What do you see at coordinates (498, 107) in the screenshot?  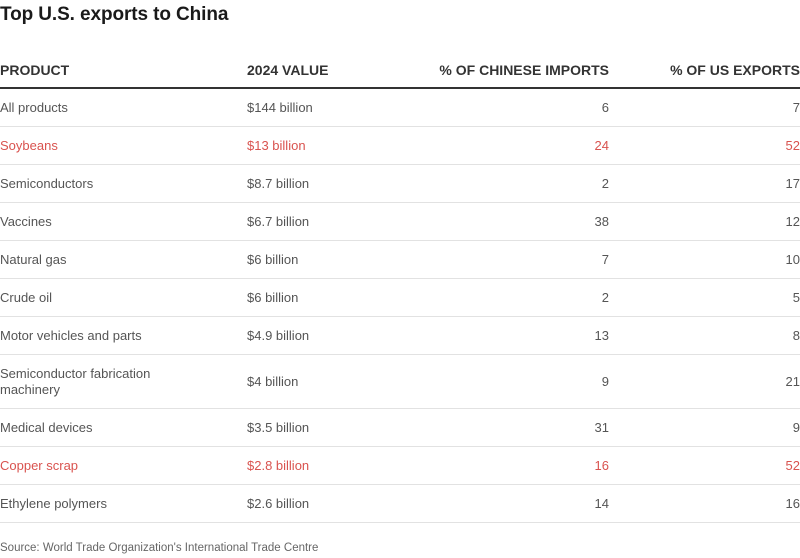 I see `cell-chinese-imports-pct: 6` at bounding box center [498, 107].